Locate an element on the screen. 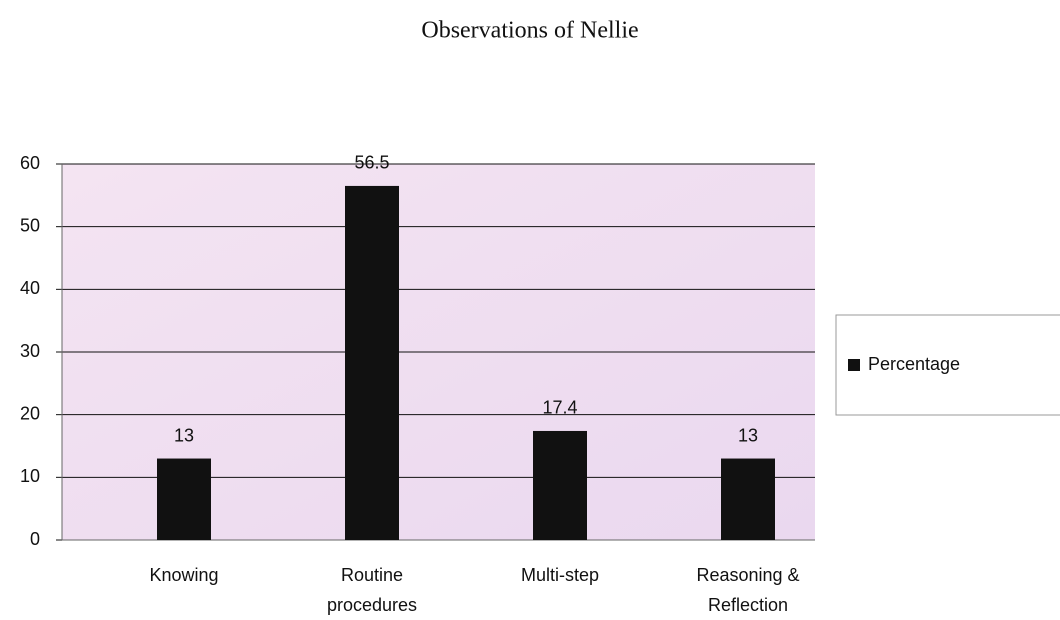 The width and height of the screenshot is (1060, 620). y-tick-label: 20 is located at coordinates (30, 413).